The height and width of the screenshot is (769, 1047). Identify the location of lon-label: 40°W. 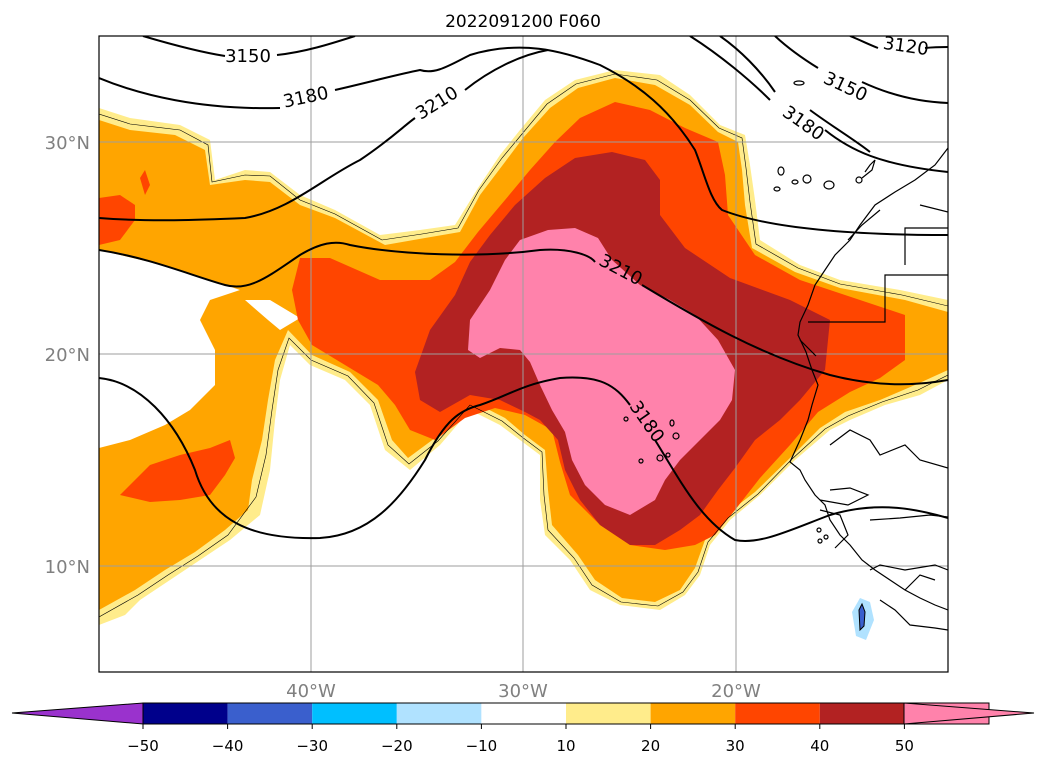
(311, 691).